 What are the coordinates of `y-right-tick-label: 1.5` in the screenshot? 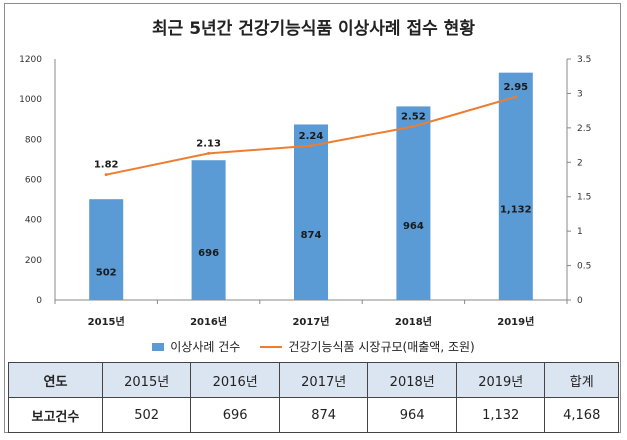 It's located at (584, 198).